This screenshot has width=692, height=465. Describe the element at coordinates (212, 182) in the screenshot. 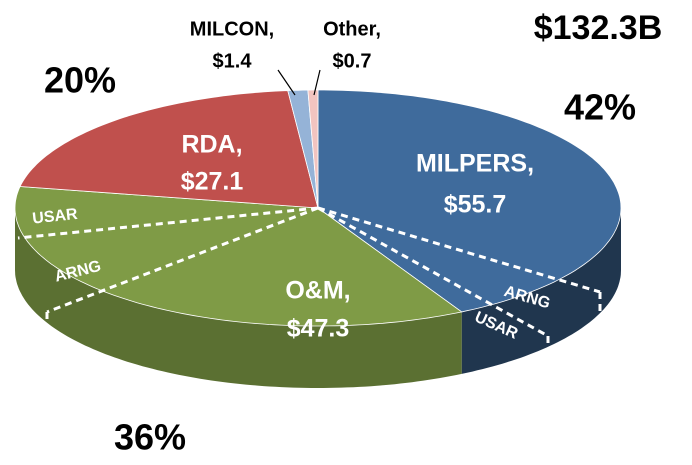

I see `slice-value: $27.1` at that location.